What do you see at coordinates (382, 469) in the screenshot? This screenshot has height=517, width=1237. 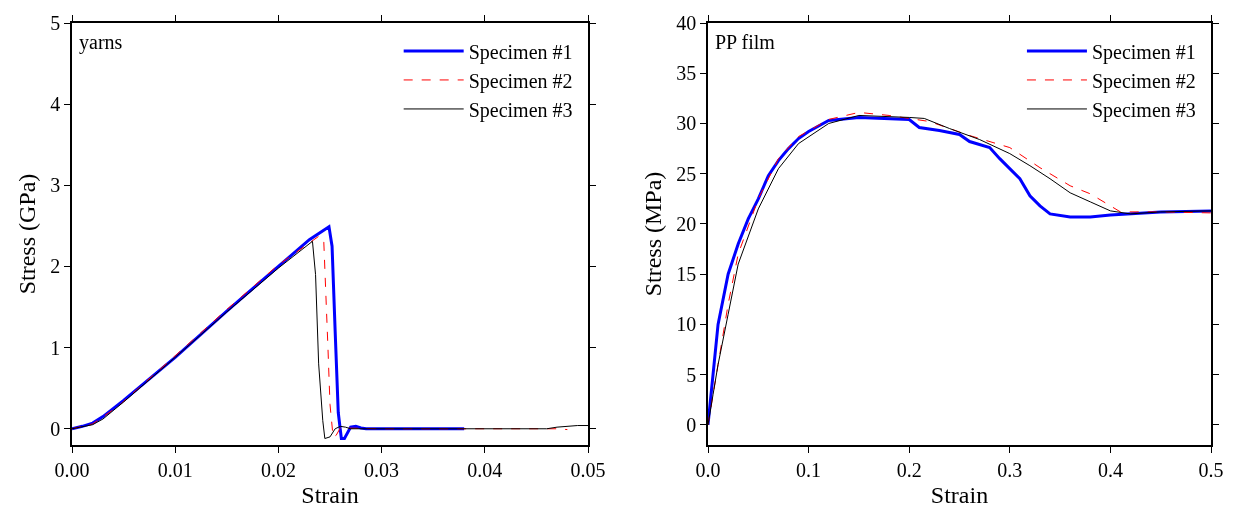 I see `x-tick-label: 0.03` at bounding box center [382, 469].